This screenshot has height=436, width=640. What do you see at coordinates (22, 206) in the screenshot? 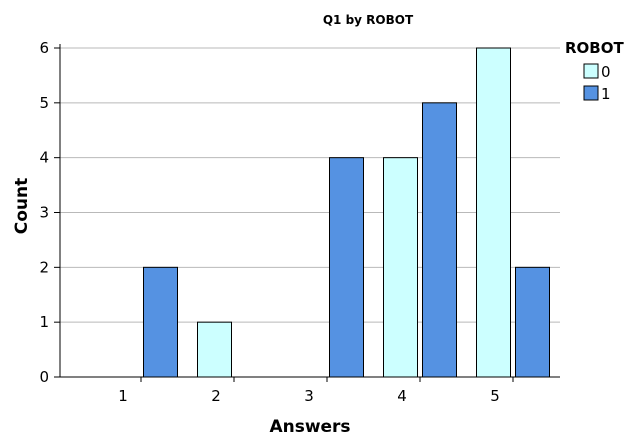
I see `y-axis-title: Count` at bounding box center [22, 206].